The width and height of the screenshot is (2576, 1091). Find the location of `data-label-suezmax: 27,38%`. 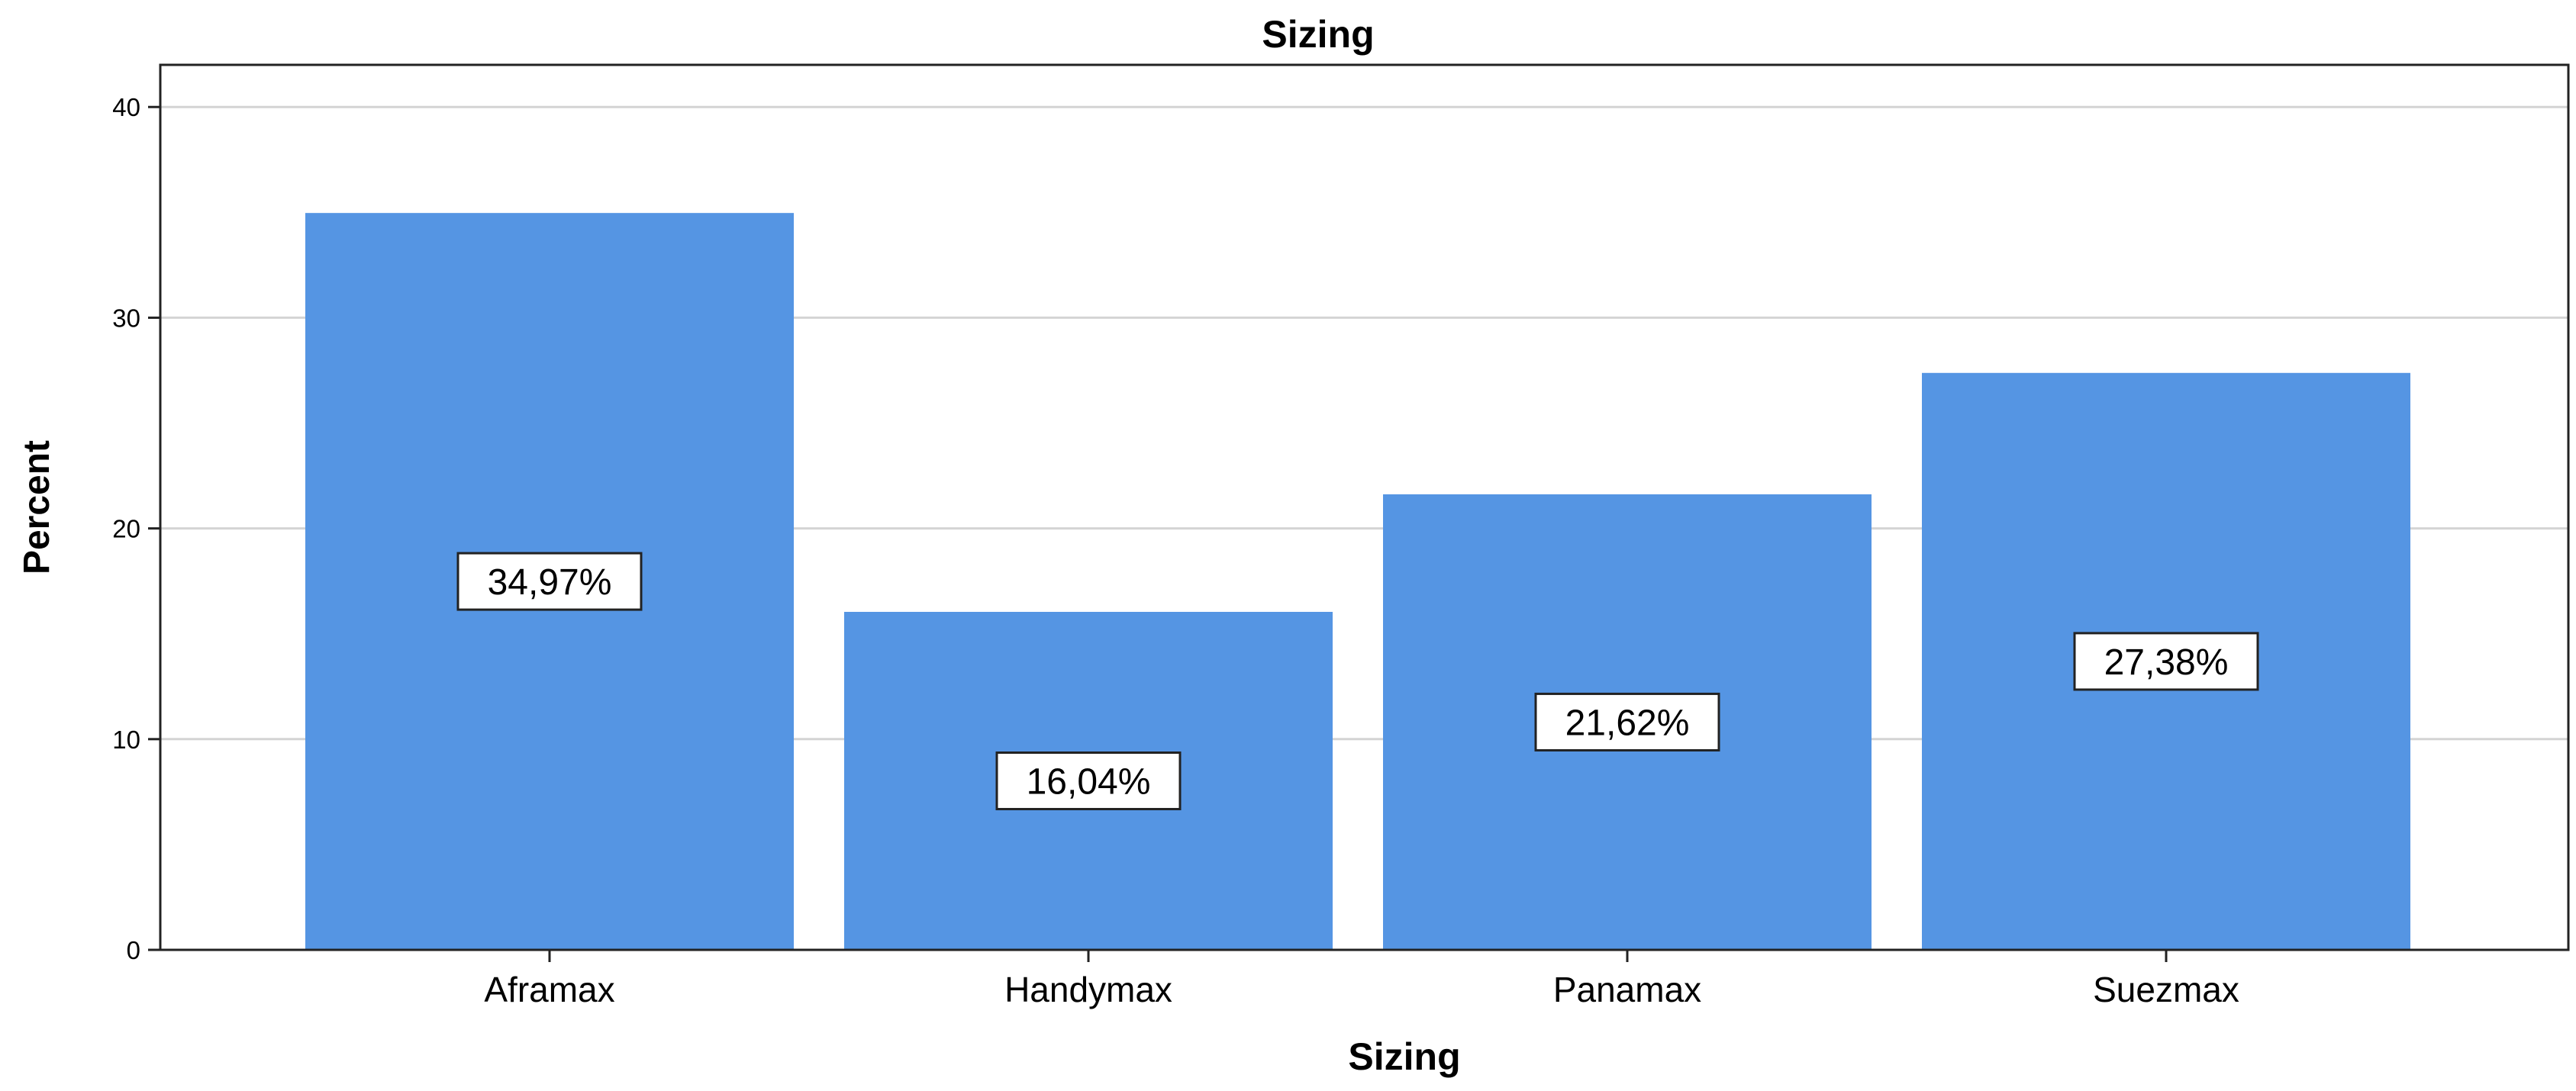

data-label-suezmax: 27,38% is located at coordinates (2166, 662).